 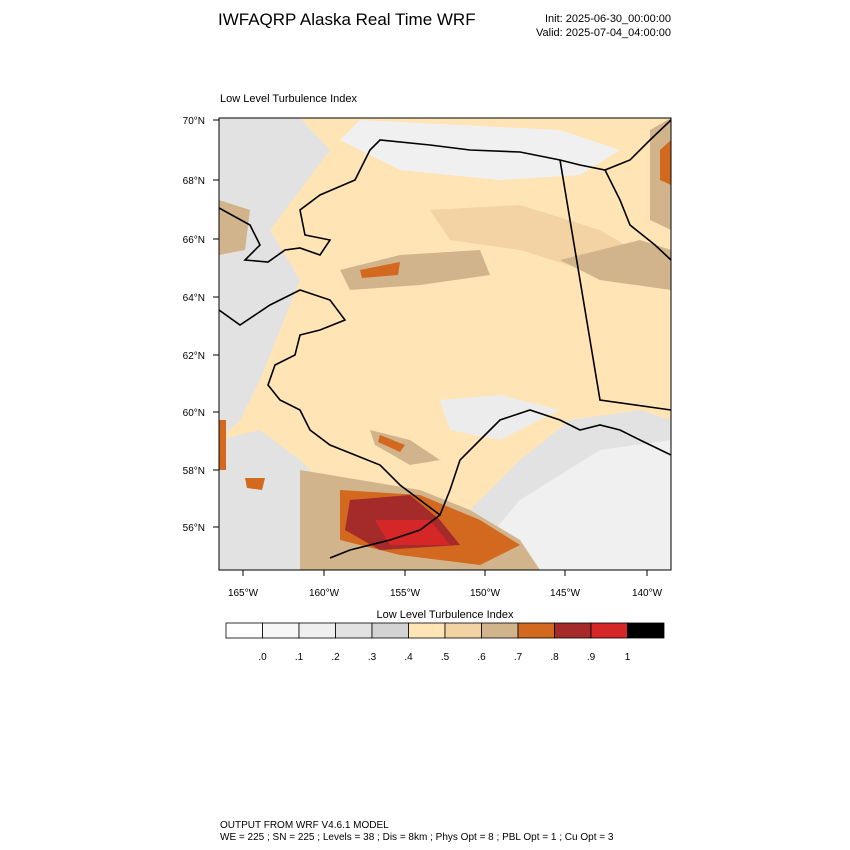 I want to click on colorbar-label: .1, so click(x=299, y=657).